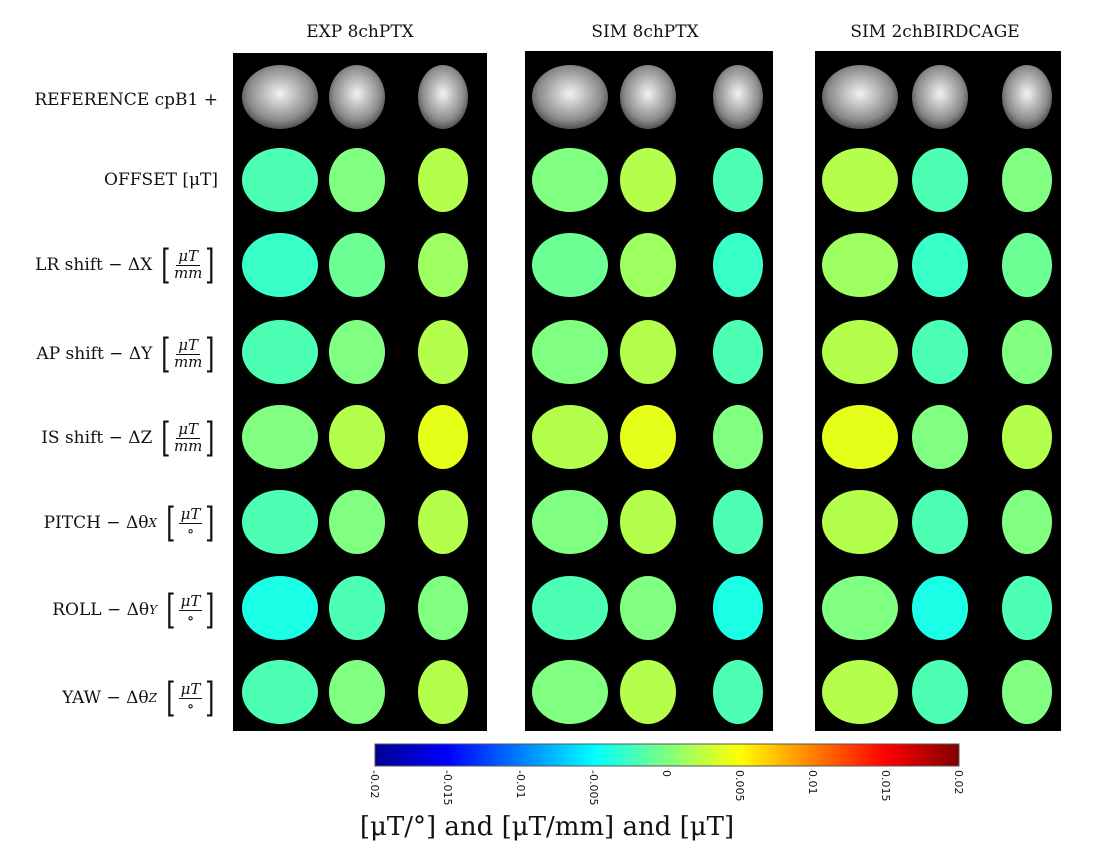 The width and height of the screenshot is (1094, 867). What do you see at coordinates (885, 786) in the screenshot?
I see `colorbar-tick: 0.015` at bounding box center [885, 786].